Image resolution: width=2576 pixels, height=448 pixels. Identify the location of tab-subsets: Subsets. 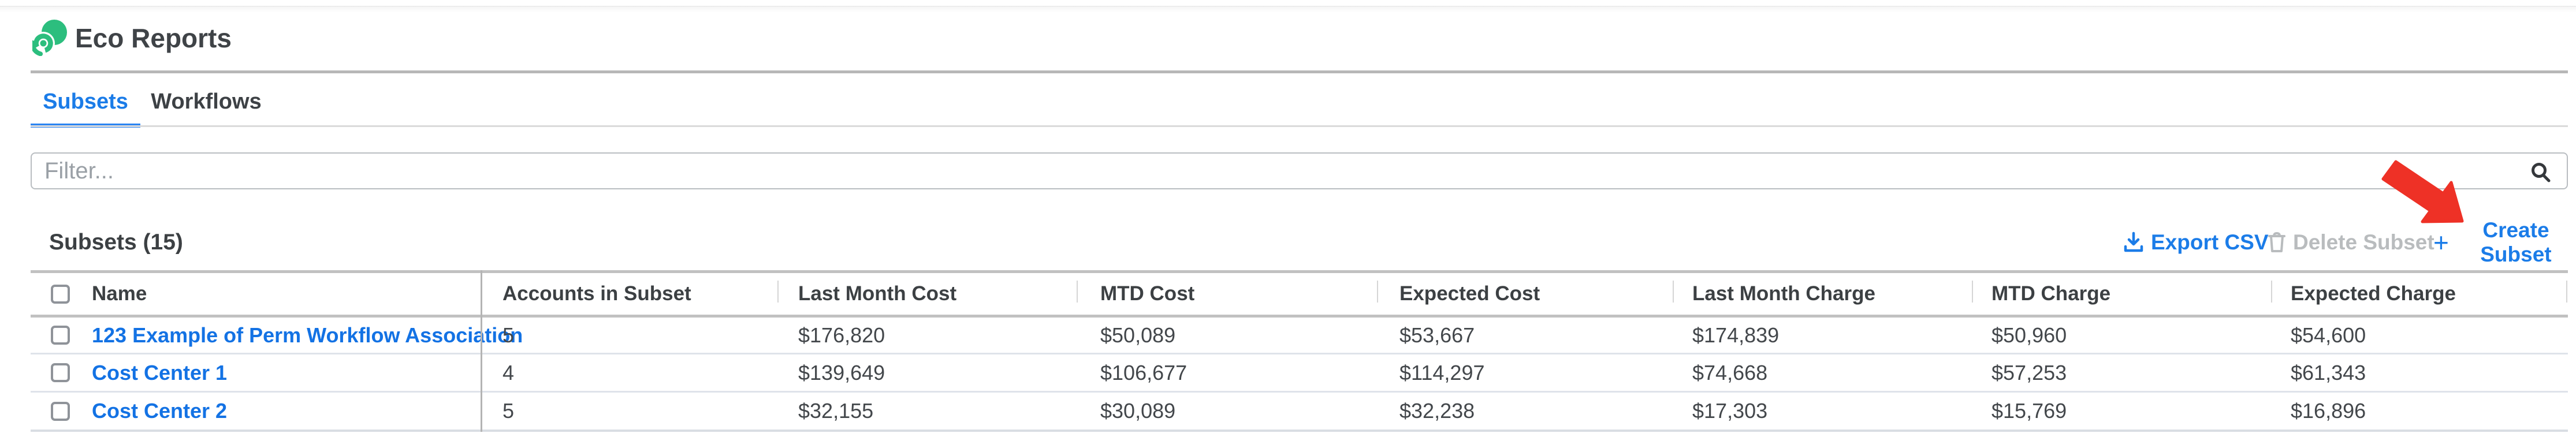
(86, 101).